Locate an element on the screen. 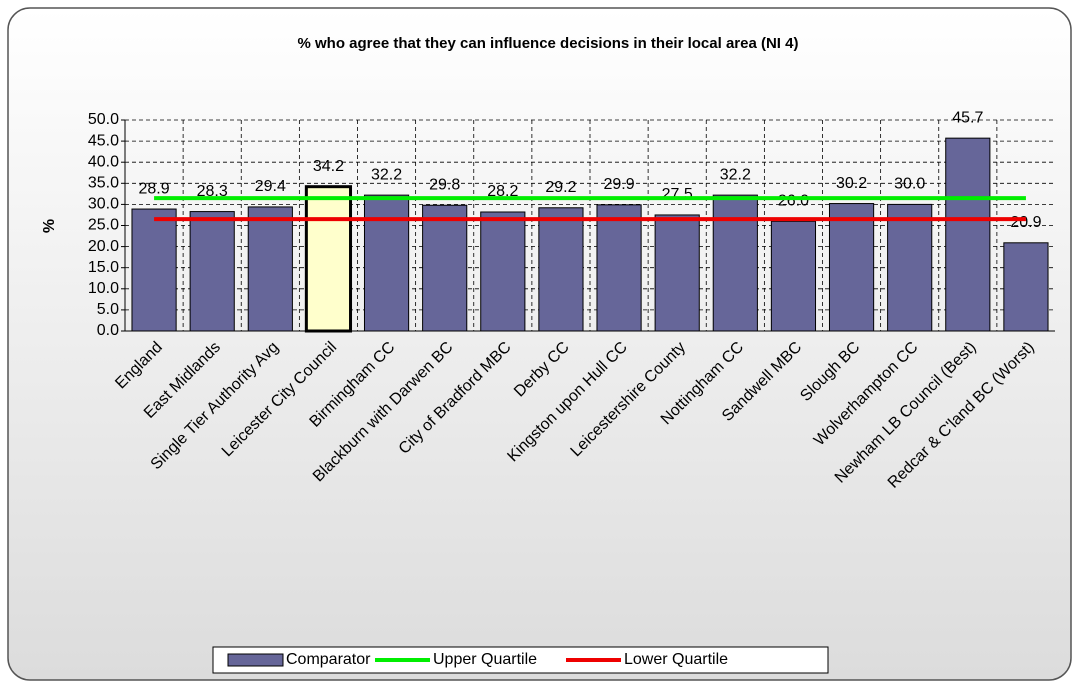  value-label: 28.3 is located at coordinates (212, 191).